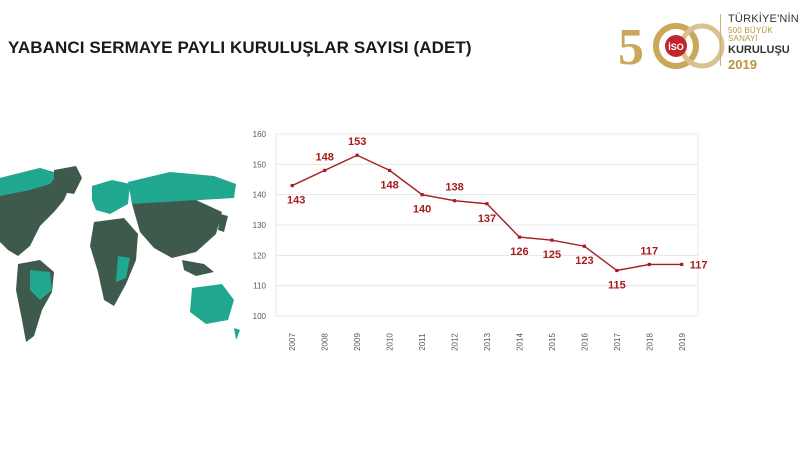  I want to click on map-europe, so click(111, 197).